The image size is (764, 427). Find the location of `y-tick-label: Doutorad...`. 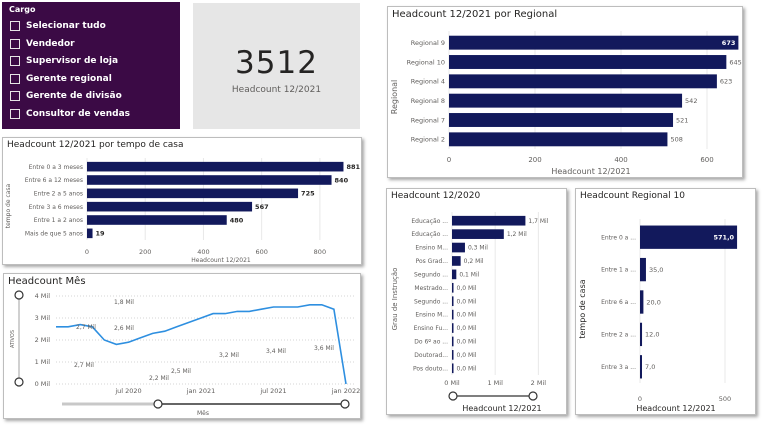

y-tick-label: Doutorad... is located at coordinates (431, 355).